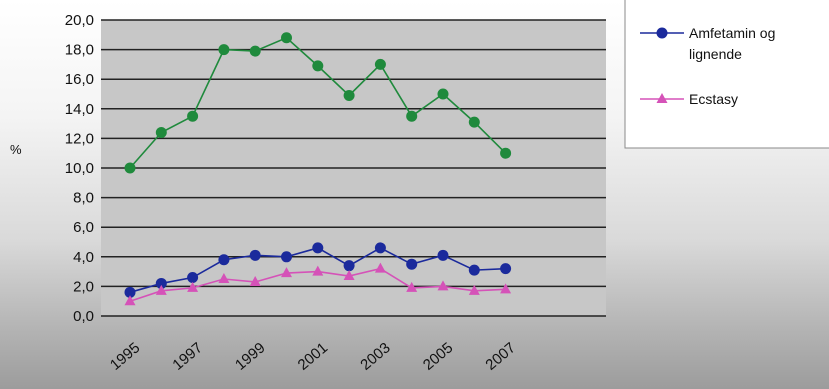  I want to click on y-tick-label: 10,0, so click(79, 168).